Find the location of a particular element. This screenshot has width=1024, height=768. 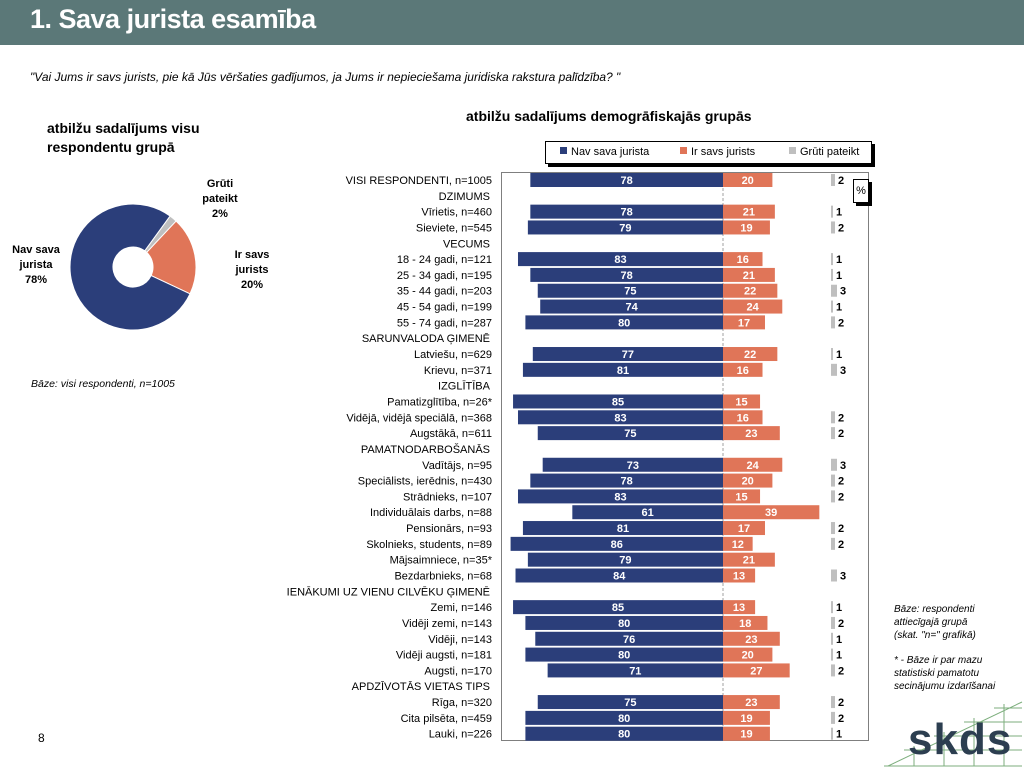

bar-nav-value: 71 is located at coordinates (635, 671).